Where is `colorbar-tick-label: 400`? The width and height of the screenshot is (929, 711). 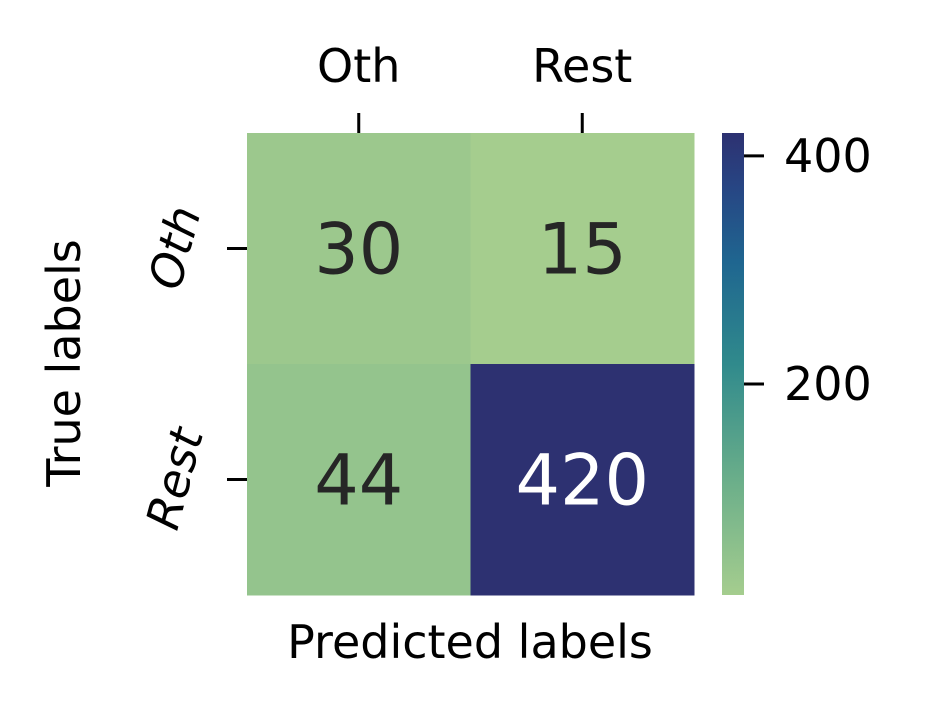
colorbar-tick-label: 400 is located at coordinates (828, 156).